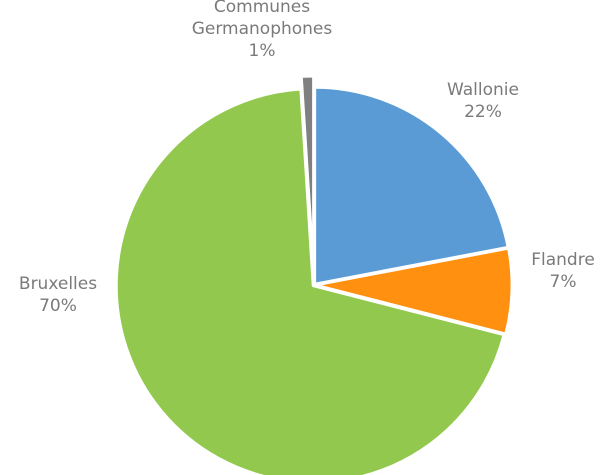 The height and width of the screenshot is (475, 604). I want to click on pie-label-flandre: Flandre 7%, so click(563, 271).